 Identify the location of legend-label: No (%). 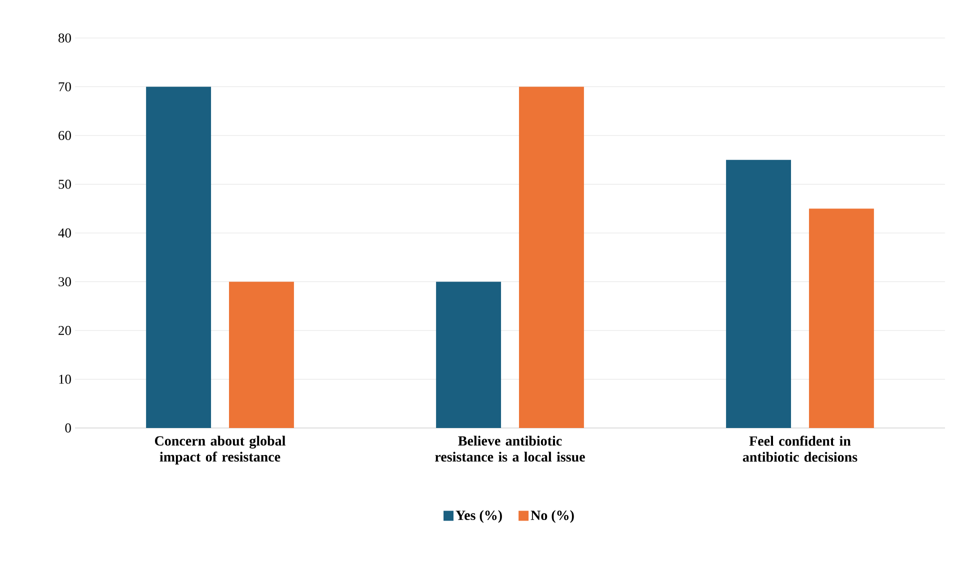
(552, 516).